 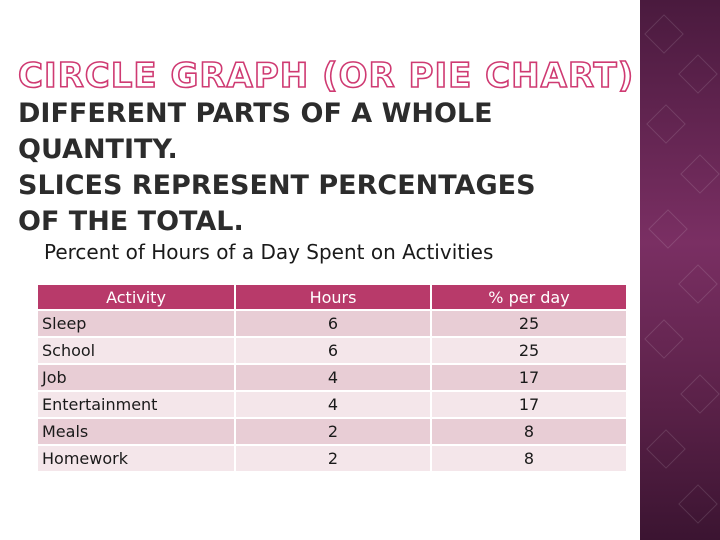 What do you see at coordinates (326, 76) in the screenshot?
I see `slide-title: CIRCLE GRAPH (OR PIE CHART)` at bounding box center [326, 76].